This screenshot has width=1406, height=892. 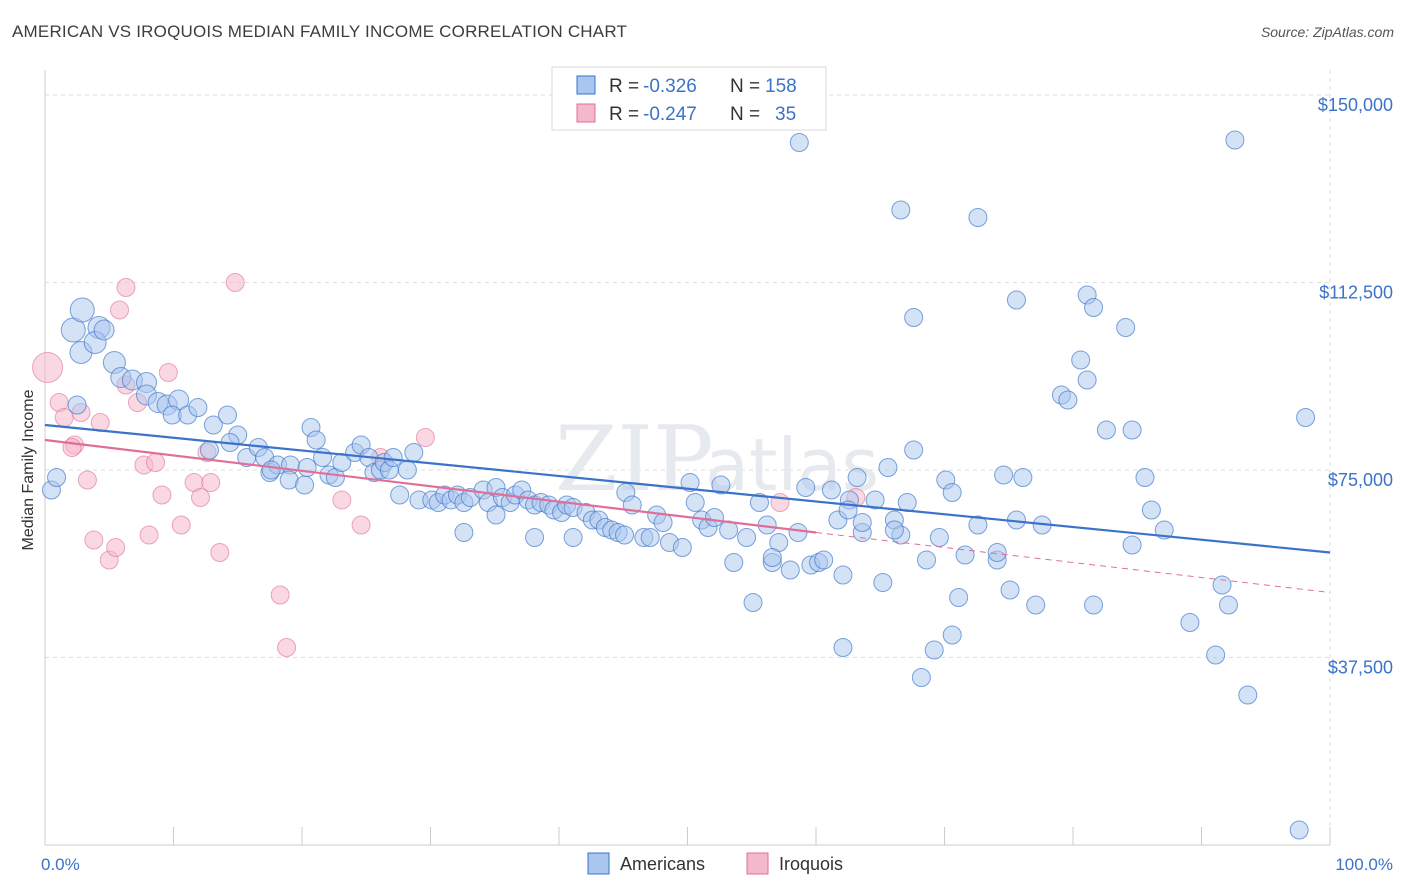 What do you see at coordinates (1073, 562) in the screenshot?
I see `iroquois-trend-extension` at bounding box center [1073, 562].